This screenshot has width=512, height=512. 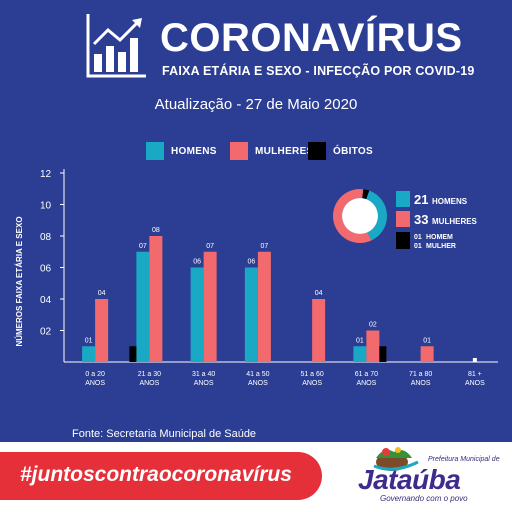 What do you see at coordinates (396, 459) in the screenshot?
I see `city-emblem-icon` at bounding box center [396, 459].